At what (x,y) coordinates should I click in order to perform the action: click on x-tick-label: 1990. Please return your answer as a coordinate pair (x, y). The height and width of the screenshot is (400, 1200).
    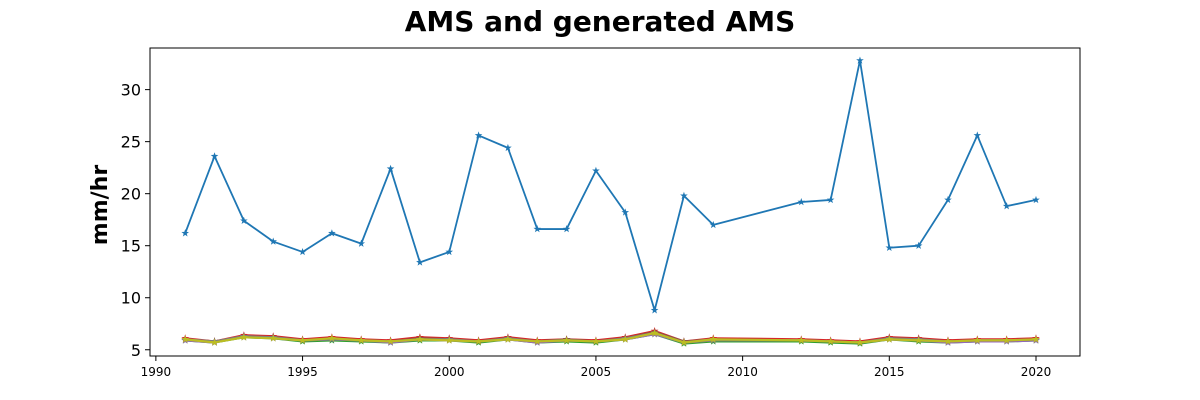
    Looking at the image, I should click on (156, 372).